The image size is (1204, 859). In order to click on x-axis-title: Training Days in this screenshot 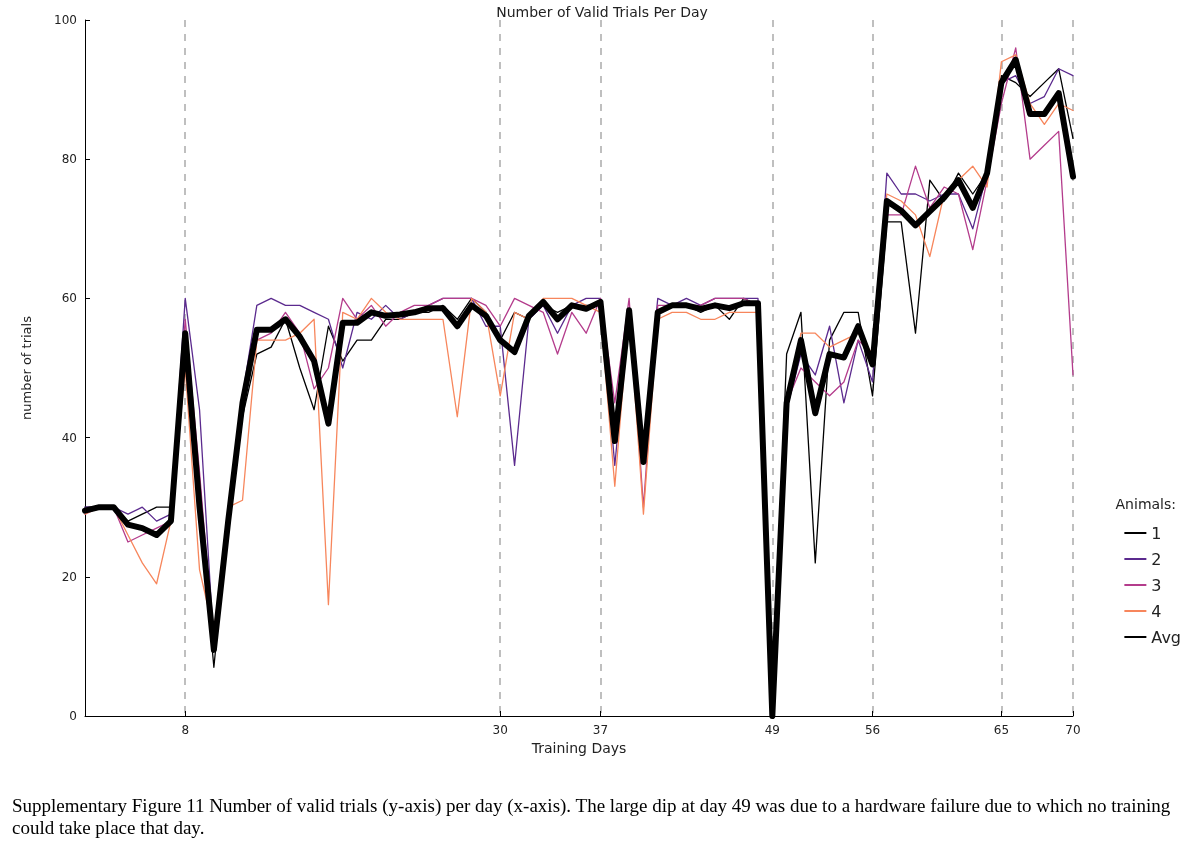, I will do `click(578, 747)`.